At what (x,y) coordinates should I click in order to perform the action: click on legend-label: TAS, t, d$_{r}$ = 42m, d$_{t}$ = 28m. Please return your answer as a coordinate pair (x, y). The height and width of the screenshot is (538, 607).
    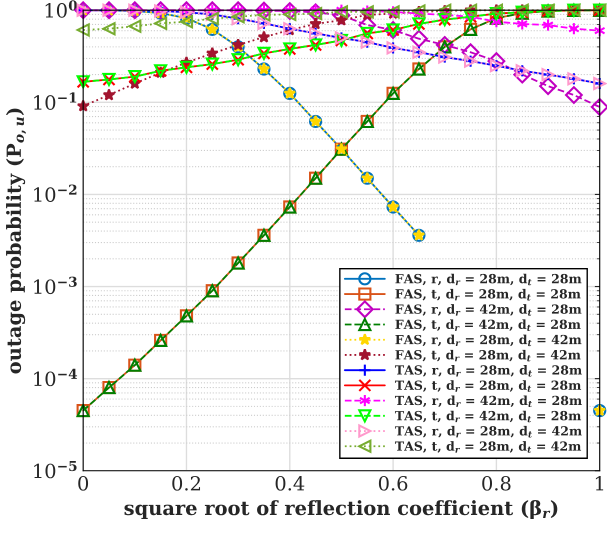
    Looking at the image, I should click on (488, 416).